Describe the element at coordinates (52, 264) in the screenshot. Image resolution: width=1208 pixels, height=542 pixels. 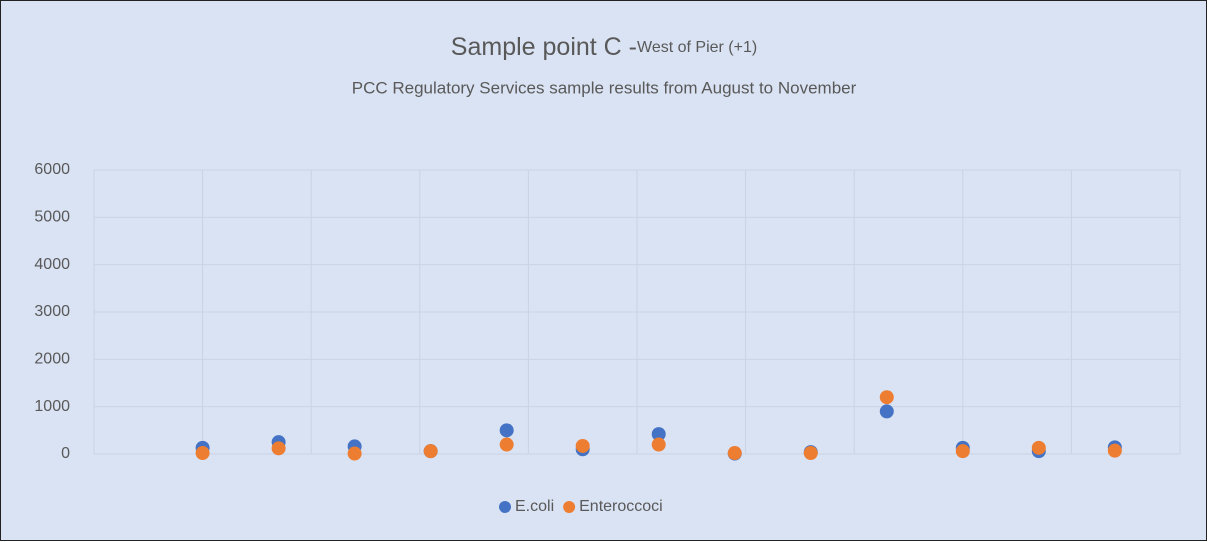
I see `y-tick-label: 4000` at that location.